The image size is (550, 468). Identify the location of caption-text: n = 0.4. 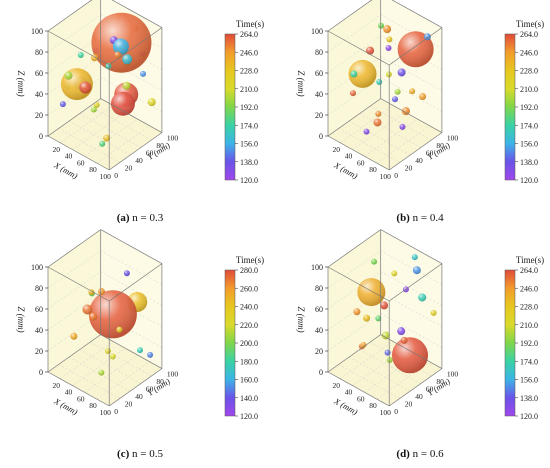
(427, 218).